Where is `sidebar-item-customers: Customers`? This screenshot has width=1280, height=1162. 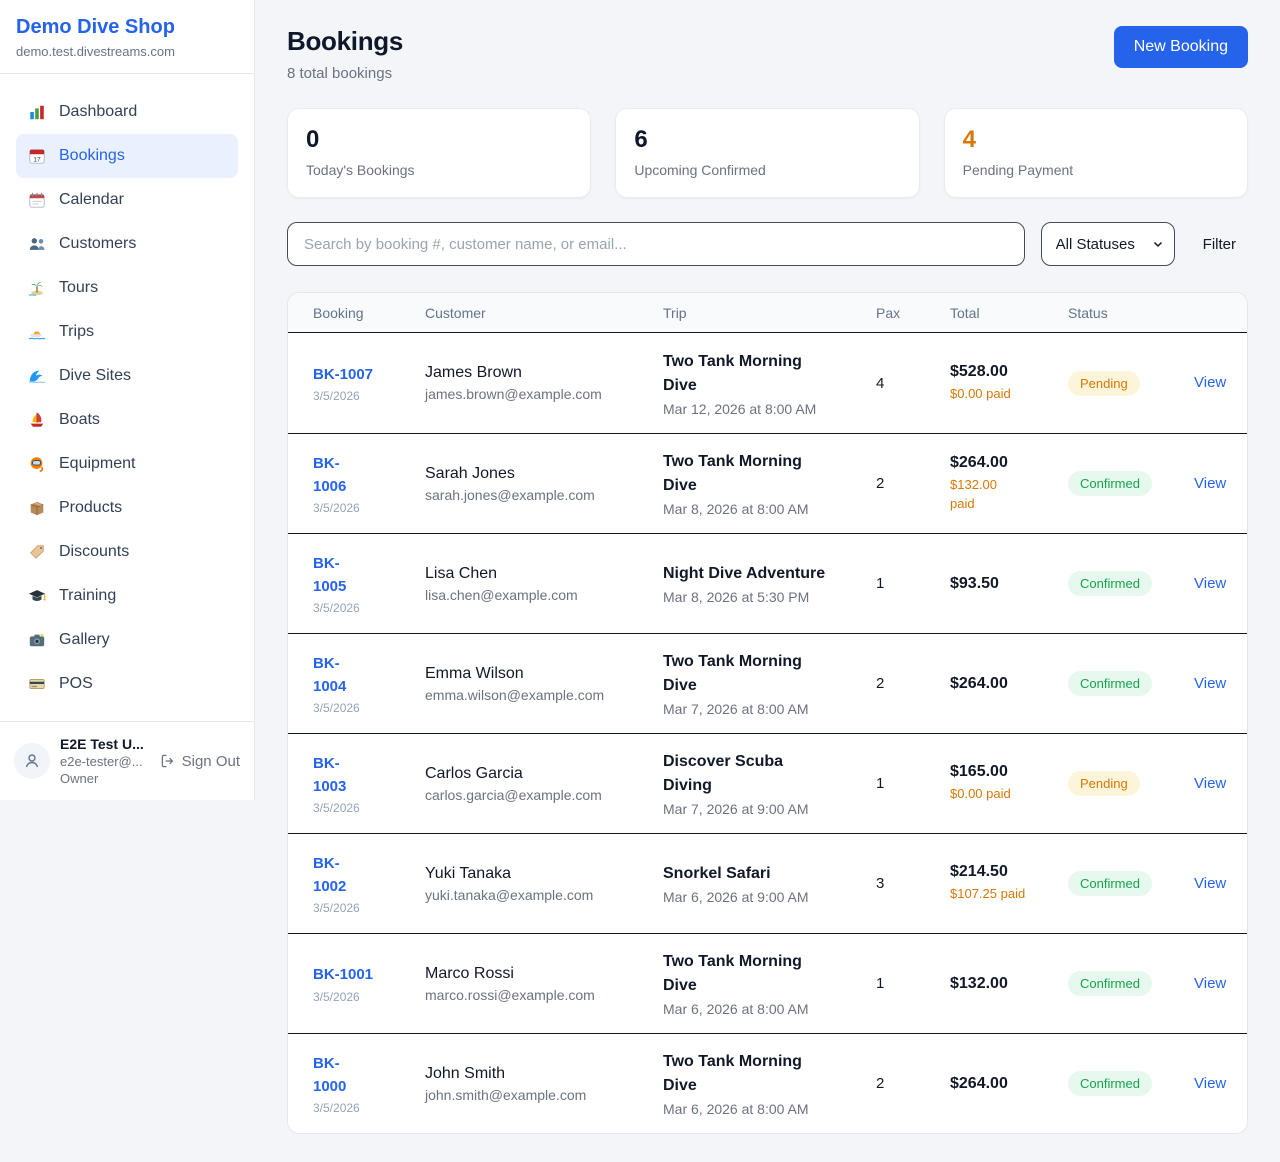
sidebar-item-customers: Customers is located at coordinates (127, 244).